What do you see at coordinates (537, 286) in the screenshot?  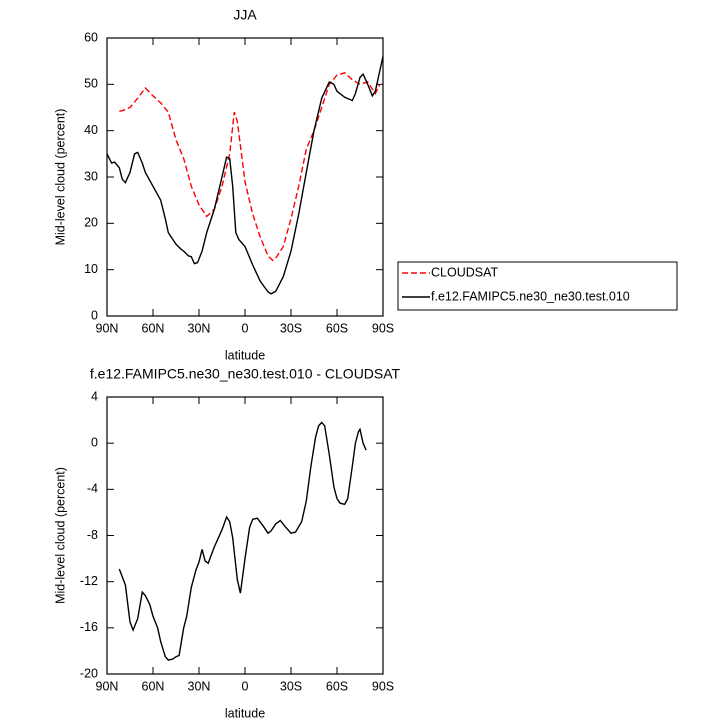 I see `legend-box` at bounding box center [537, 286].